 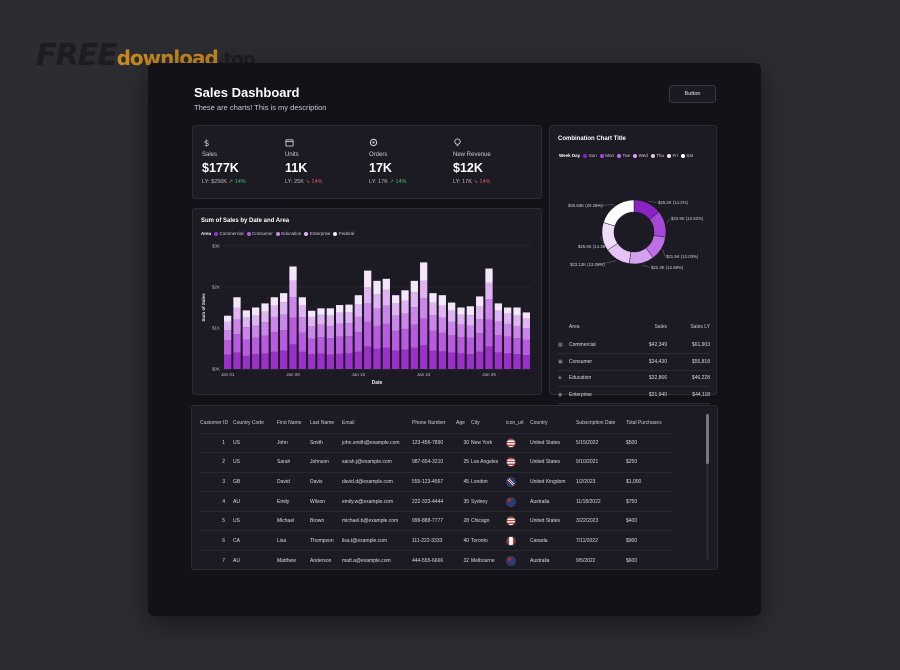 What do you see at coordinates (672, 155) in the screenshot?
I see `legend-item-fri: Fri` at bounding box center [672, 155].